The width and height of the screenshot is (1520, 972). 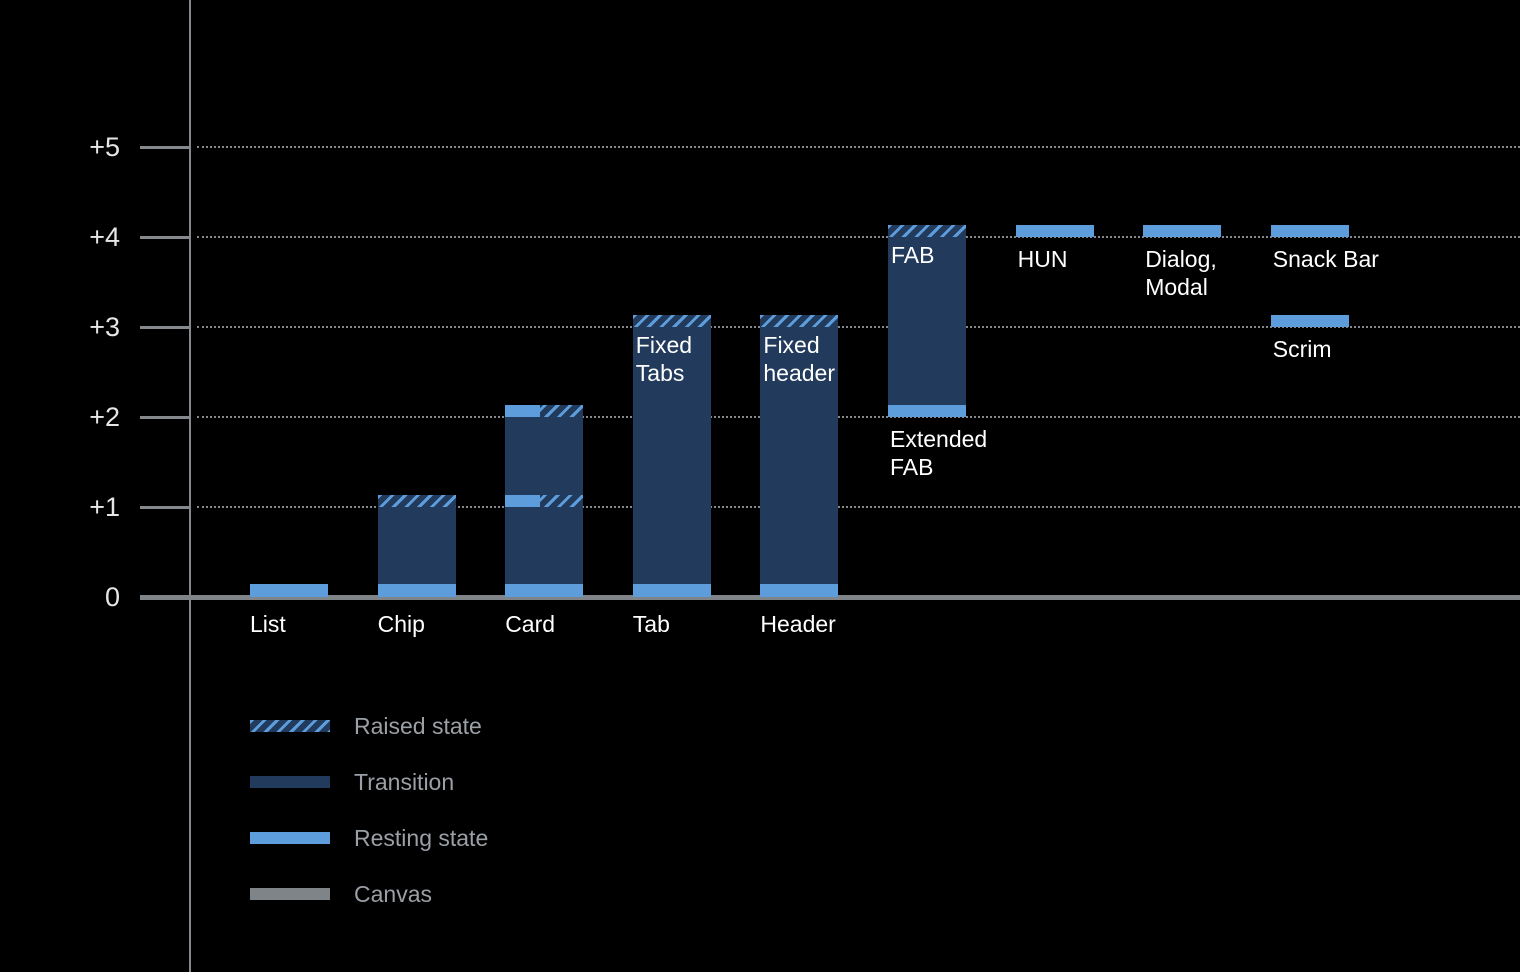 What do you see at coordinates (1042, 259) in the screenshot?
I see `bar-label: HUN` at bounding box center [1042, 259].